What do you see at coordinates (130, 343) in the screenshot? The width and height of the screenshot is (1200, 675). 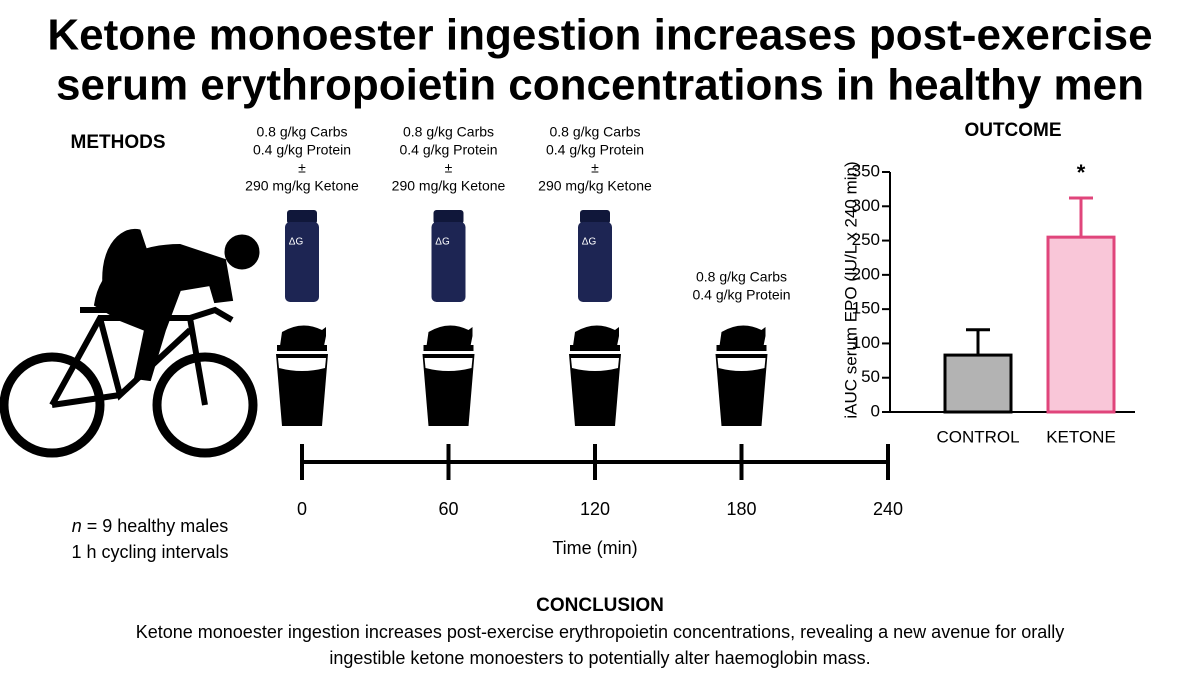 I see `cyclist` at bounding box center [130, 343].